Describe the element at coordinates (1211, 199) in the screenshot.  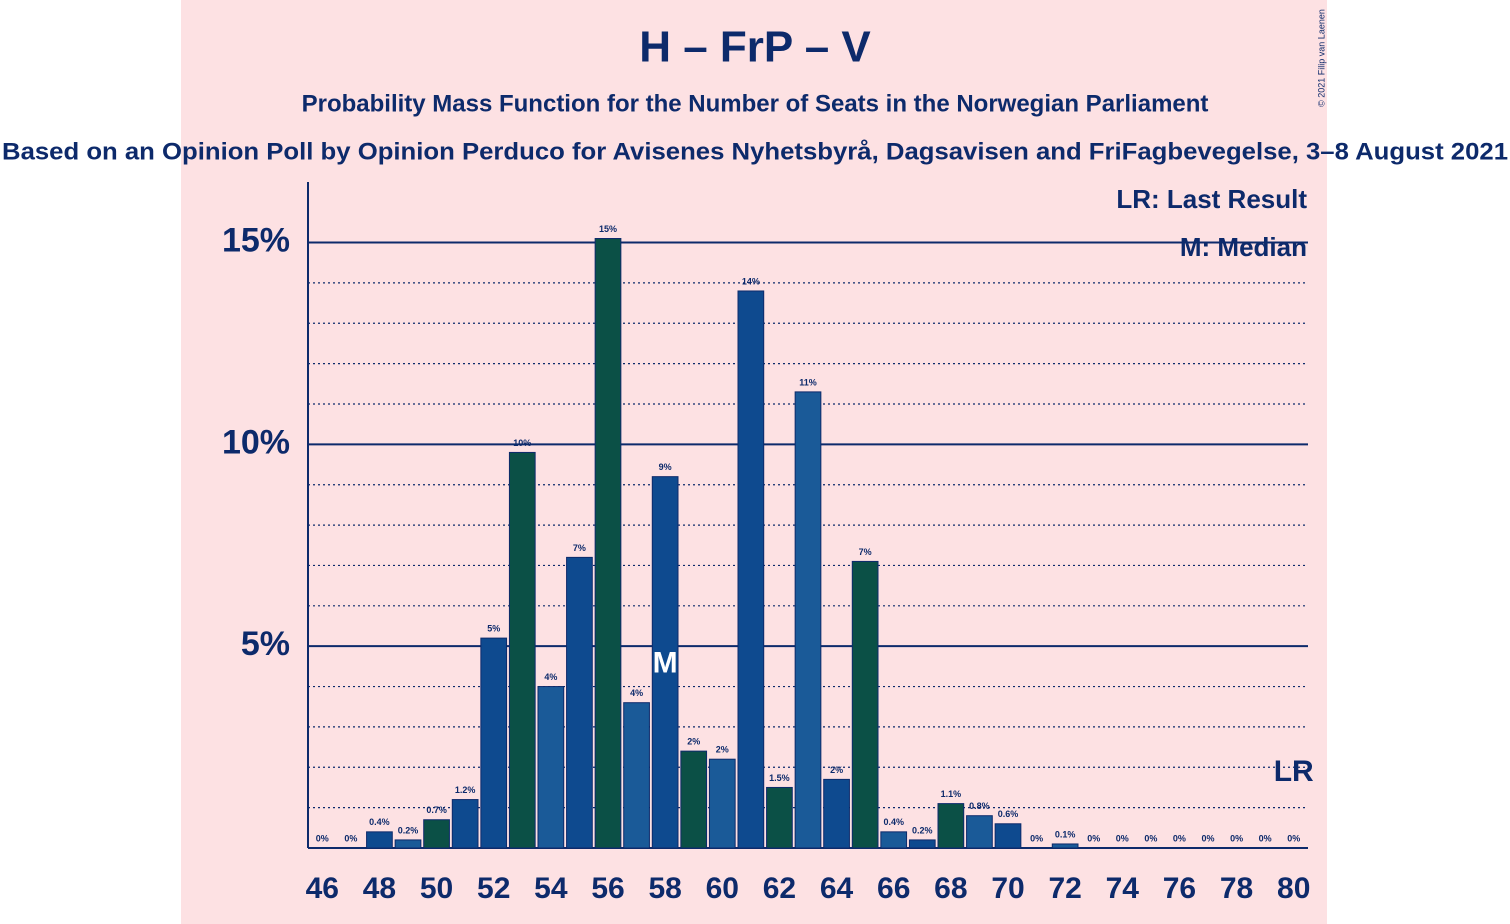
I see `legend-entry: LR: Last Result` at that location.